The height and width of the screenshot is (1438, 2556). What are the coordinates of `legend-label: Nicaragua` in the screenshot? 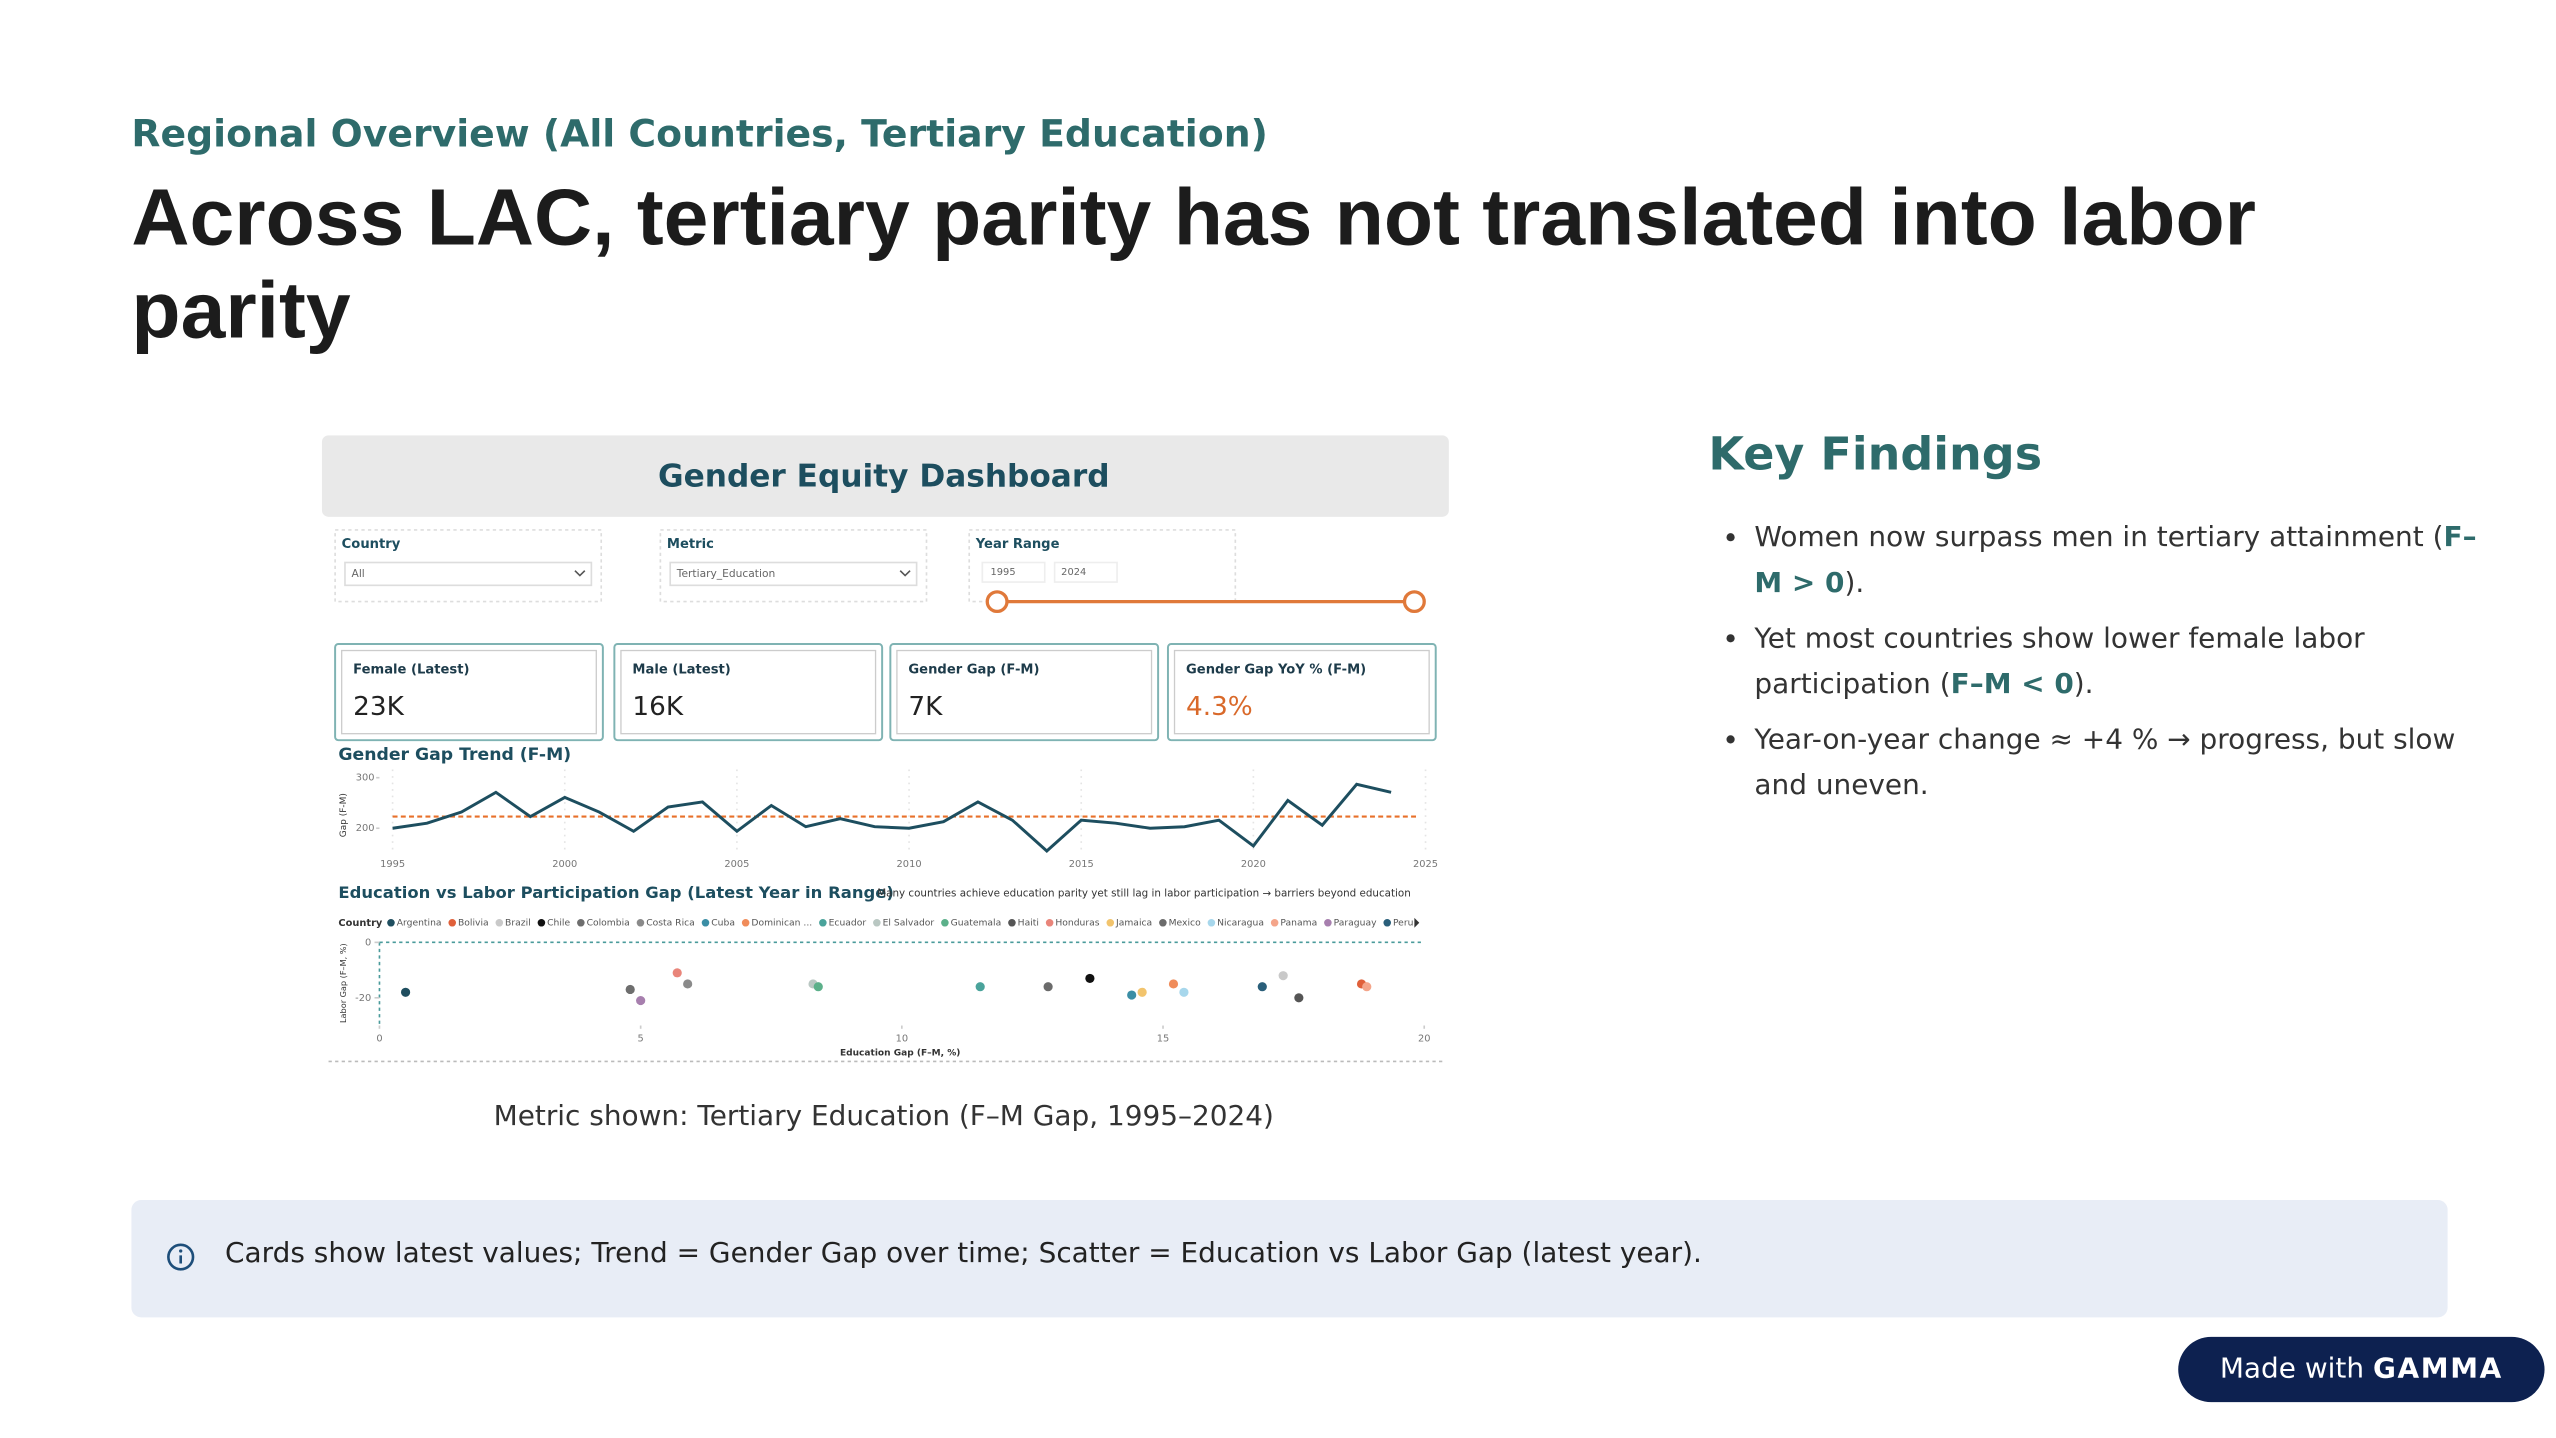 It's located at (1240, 922).